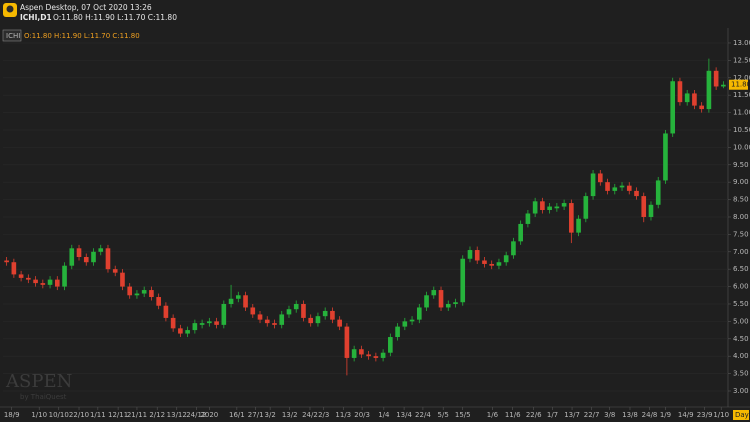  Describe the element at coordinates (741, 374) in the screenshot. I see `y-tick-label: 3.50` at that location.